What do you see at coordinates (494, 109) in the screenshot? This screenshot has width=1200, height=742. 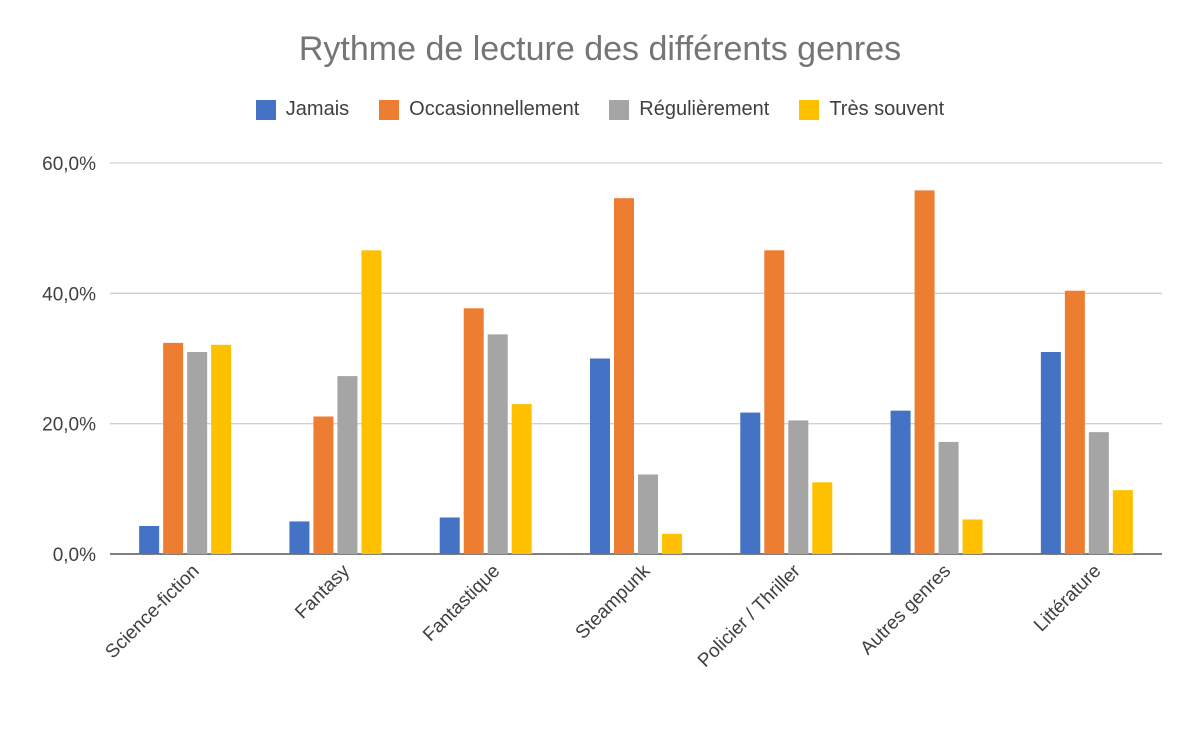 I see `legend-label: Occasionnellement` at bounding box center [494, 109].